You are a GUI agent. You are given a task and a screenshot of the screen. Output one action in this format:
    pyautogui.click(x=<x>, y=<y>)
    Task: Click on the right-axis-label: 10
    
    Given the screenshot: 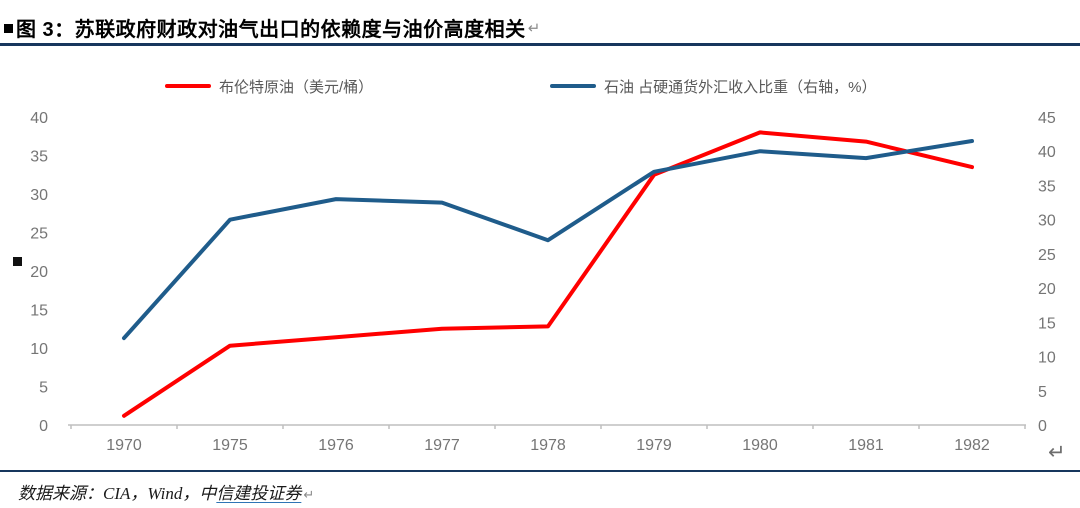 What is the action you would take?
    pyautogui.click(x=1047, y=358)
    